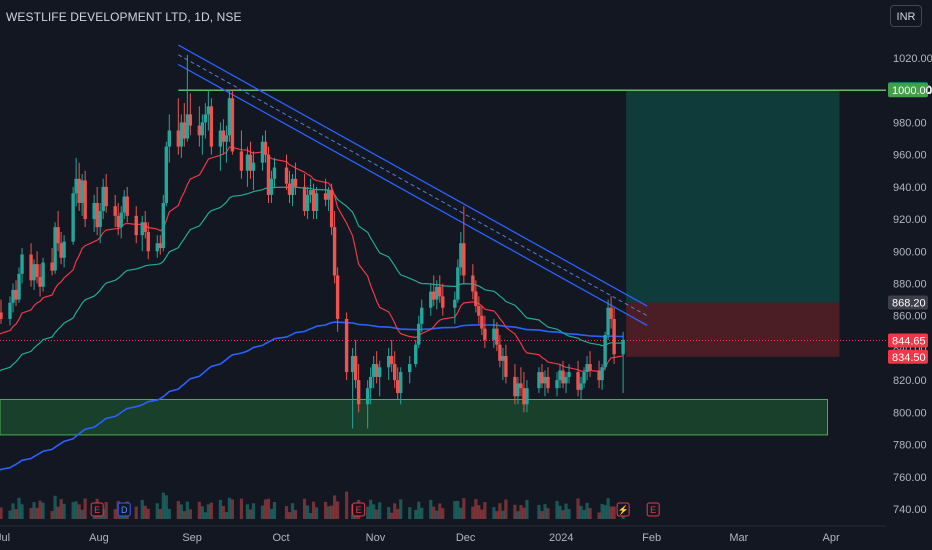  Describe the element at coordinates (653, 509) in the screenshot. I see `event-marker: E` at that location.